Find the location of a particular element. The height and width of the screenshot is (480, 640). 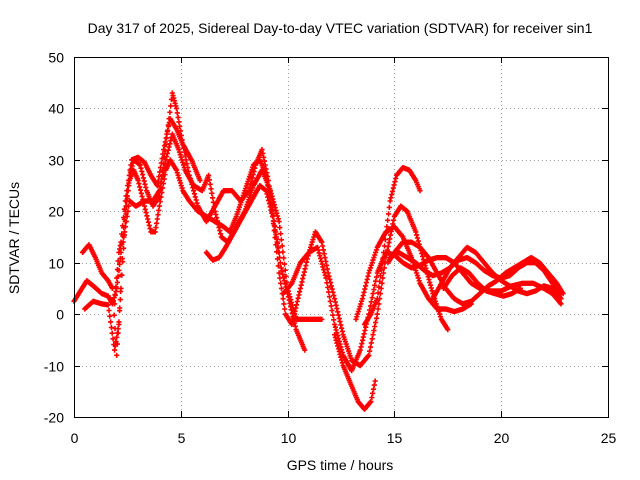

y-tick-label: 30 is located at coordinates (56, 161).